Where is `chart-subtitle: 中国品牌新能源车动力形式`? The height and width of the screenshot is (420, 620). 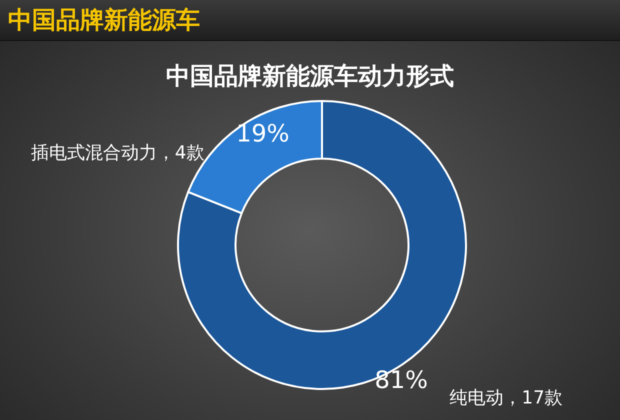 chart-subtitle: 中国品牌新能源车动力形式 is located at coordinates (310, 76).